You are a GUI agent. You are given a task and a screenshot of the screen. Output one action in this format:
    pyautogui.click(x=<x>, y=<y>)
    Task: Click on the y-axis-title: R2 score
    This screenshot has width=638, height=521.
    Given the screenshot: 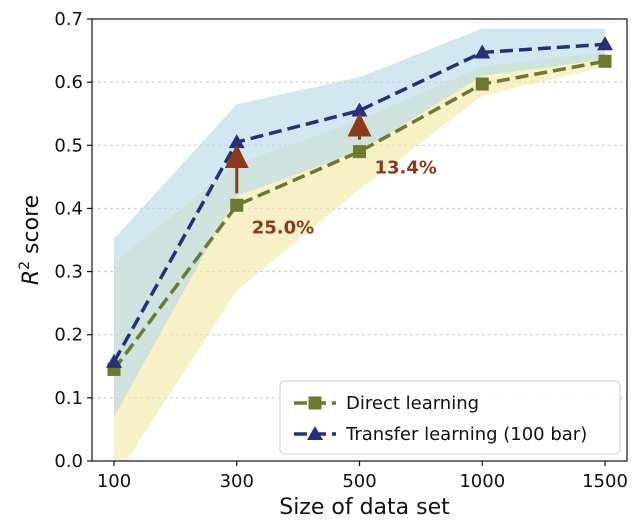 What is the action you would take?
    pyautogui.click(x=30, y=240)
    